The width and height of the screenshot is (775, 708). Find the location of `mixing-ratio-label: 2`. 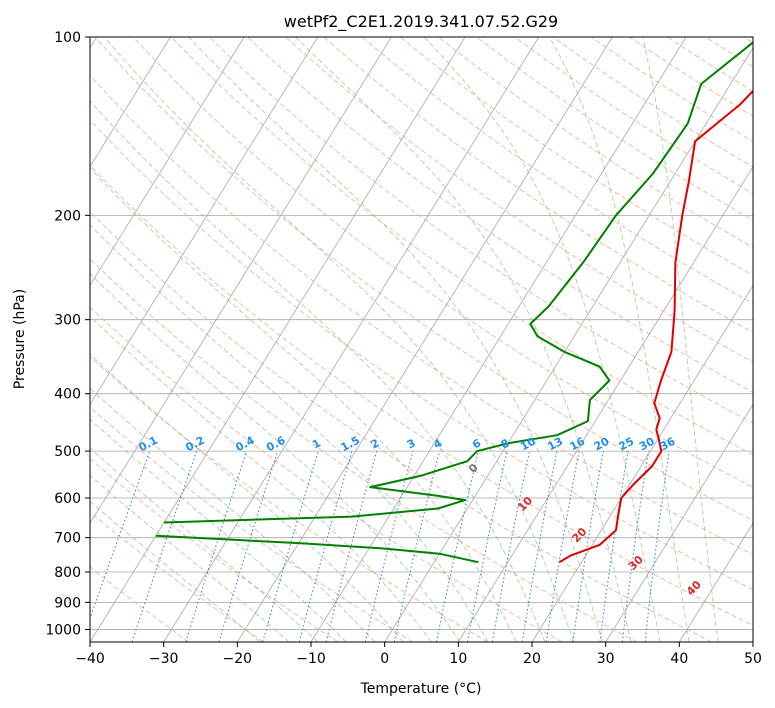

mixing-ratio-label: 2 is located at coordinates (375, 443).